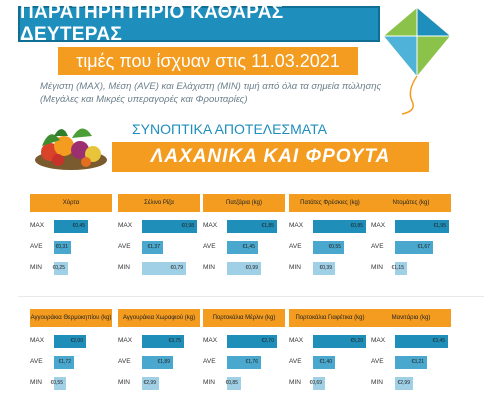 This screenshot has height=402, width=500. I want to click on price-value: €1,76, so click(251, 362).